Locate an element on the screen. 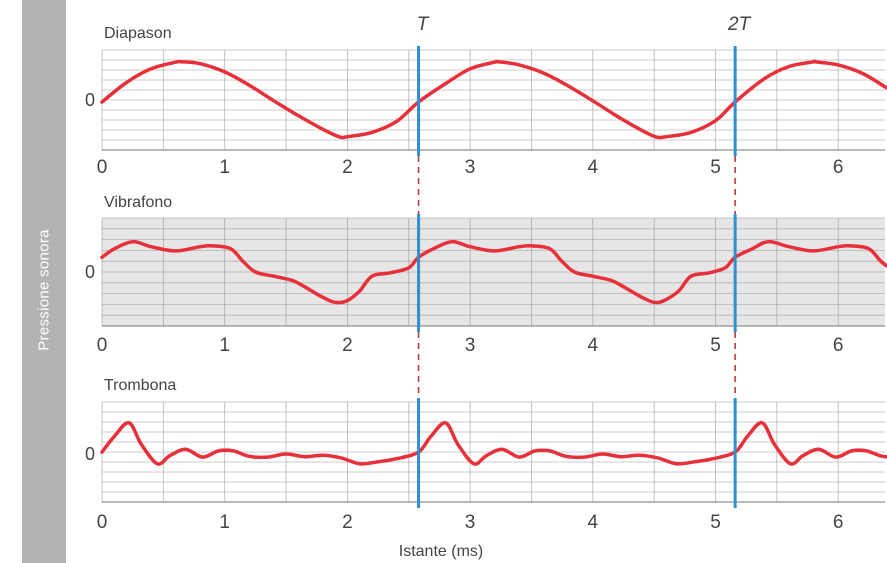 The image size is (887, 563). x-axis-label: Istante (ms) is located at coordinates (441, 551).